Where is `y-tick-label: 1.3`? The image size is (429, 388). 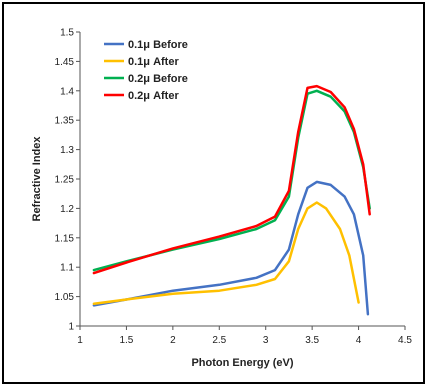
y-tick-label: 1.3 is located at coordinates (67, 150).